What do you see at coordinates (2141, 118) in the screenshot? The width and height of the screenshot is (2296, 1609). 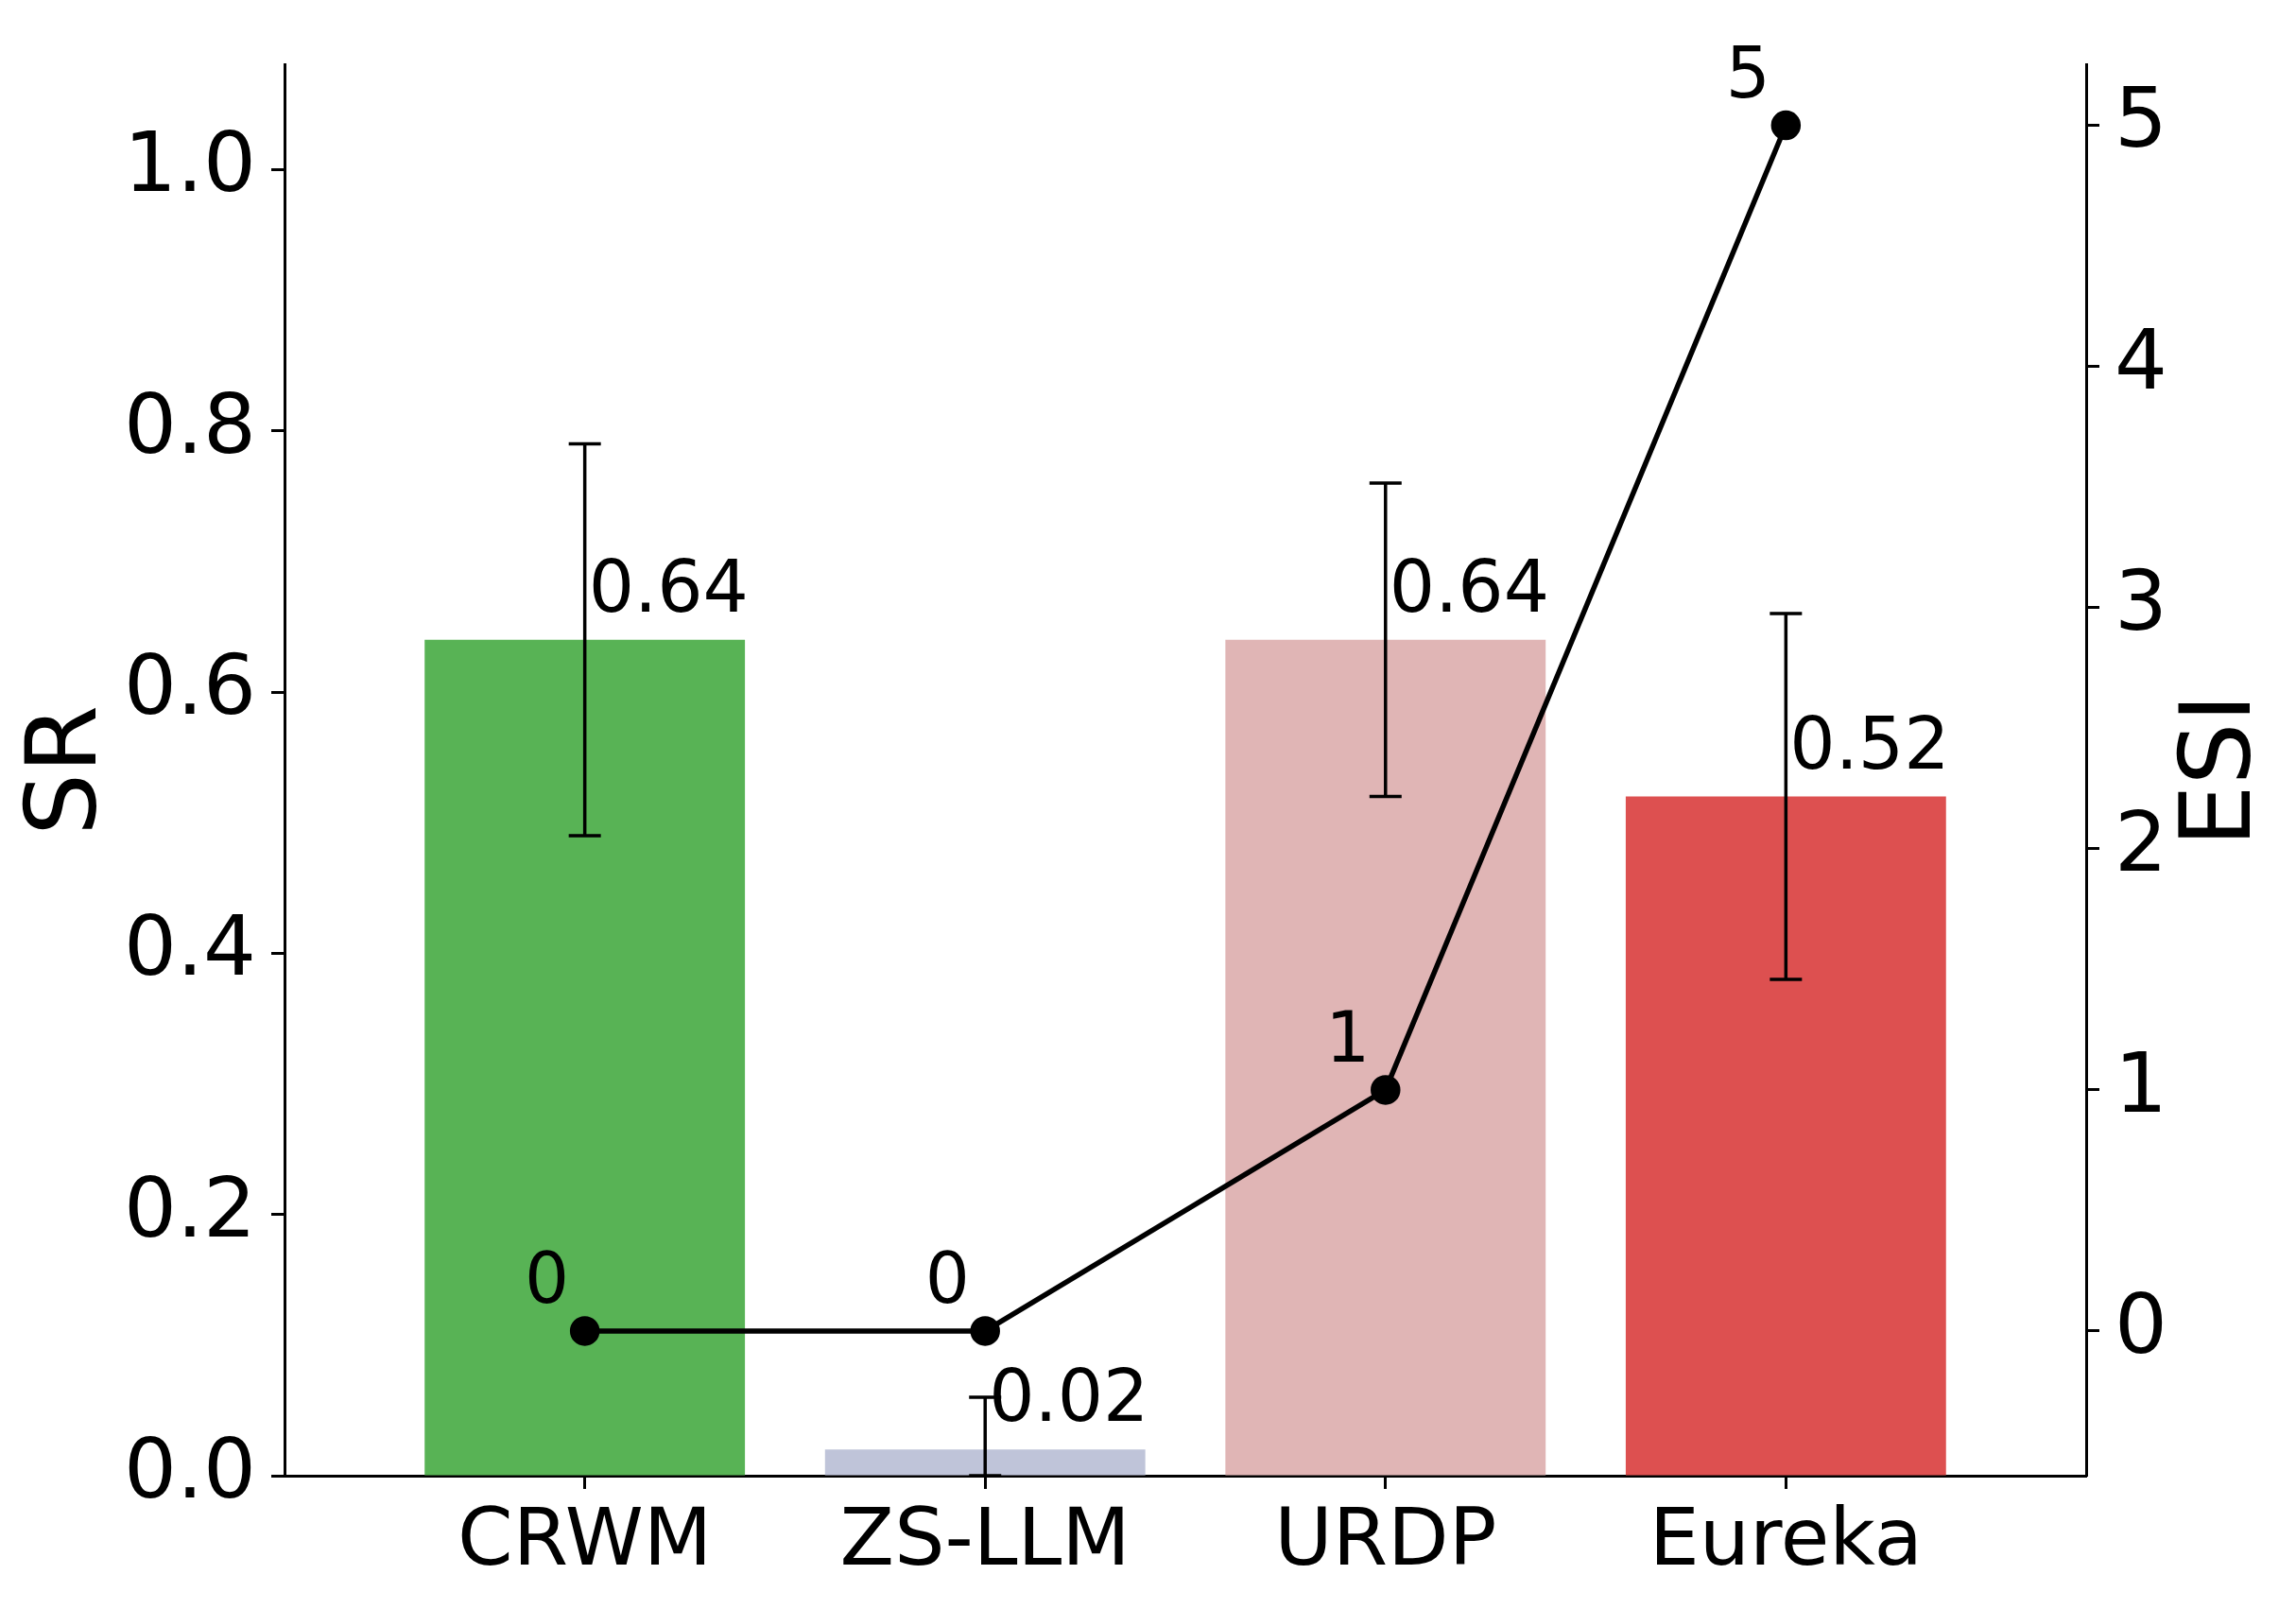 I see `y2-tick-label: 5` at bounding box center [2141, 118].